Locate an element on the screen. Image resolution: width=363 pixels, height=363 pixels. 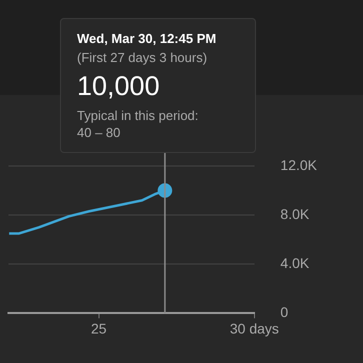
text: (First 27 days 3 hours) is located at coordinates (142, 57).